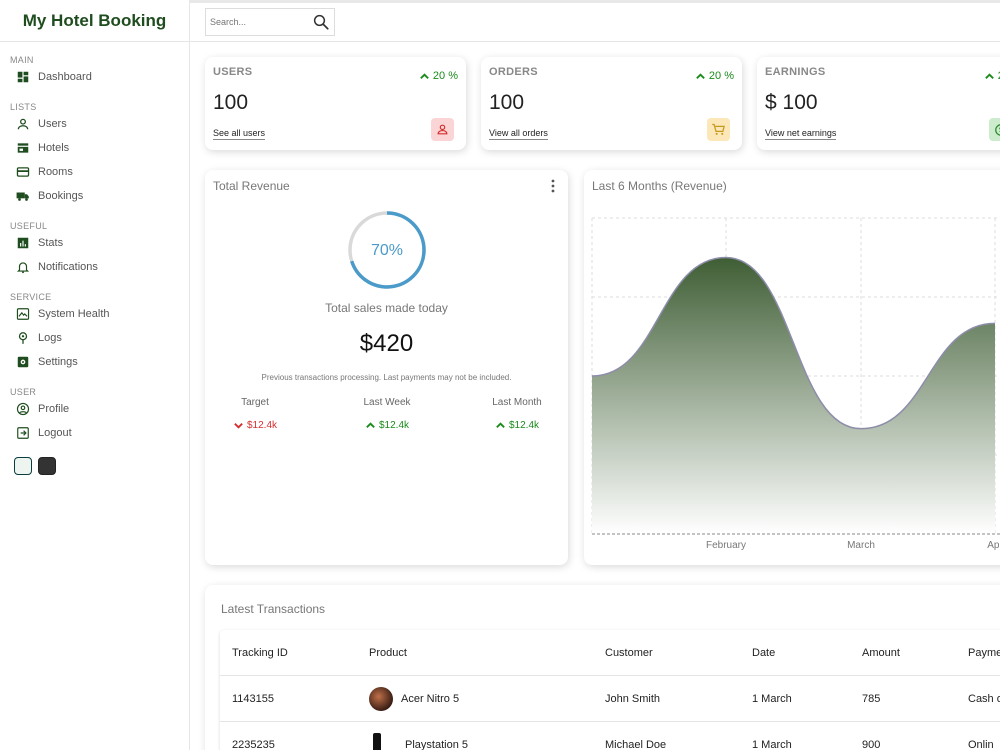 This screenshot has width=1000, height=750. I want to click on person-icon, so click(23, 124).